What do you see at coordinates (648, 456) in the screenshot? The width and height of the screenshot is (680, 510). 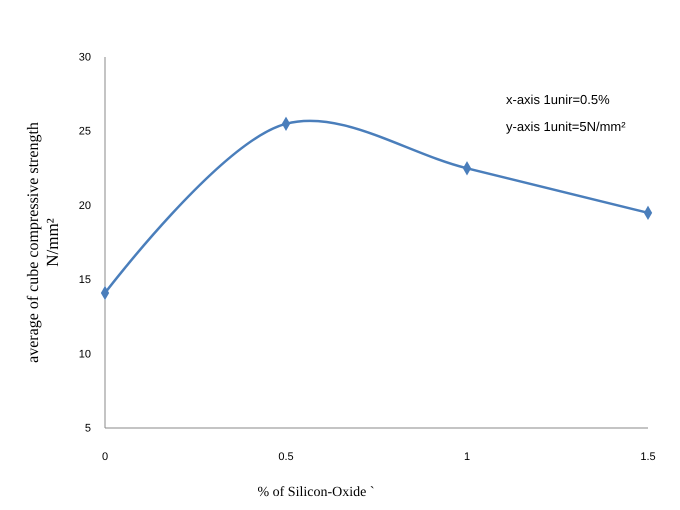 I see `x-tick-label: 1.5` at bounding box center [648, 456].